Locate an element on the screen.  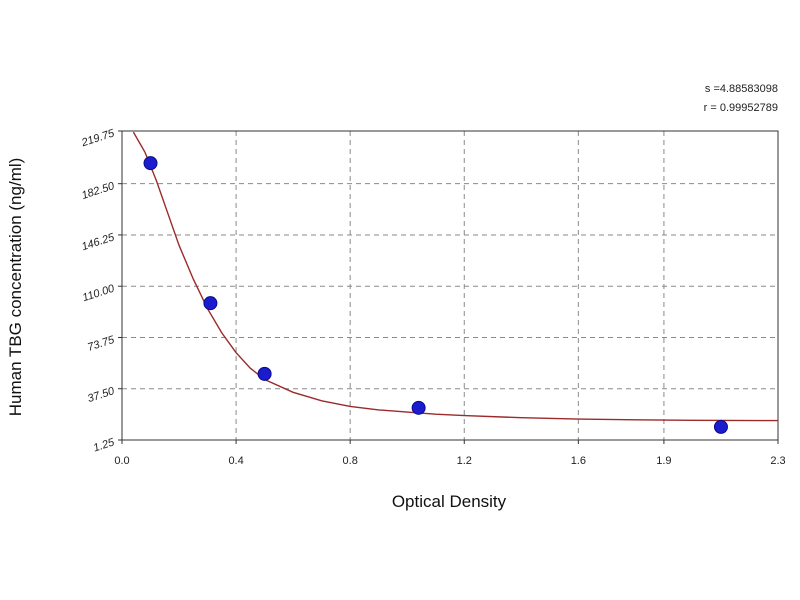
x-tick-label: 2.3 is located at coordinates (777, 461).